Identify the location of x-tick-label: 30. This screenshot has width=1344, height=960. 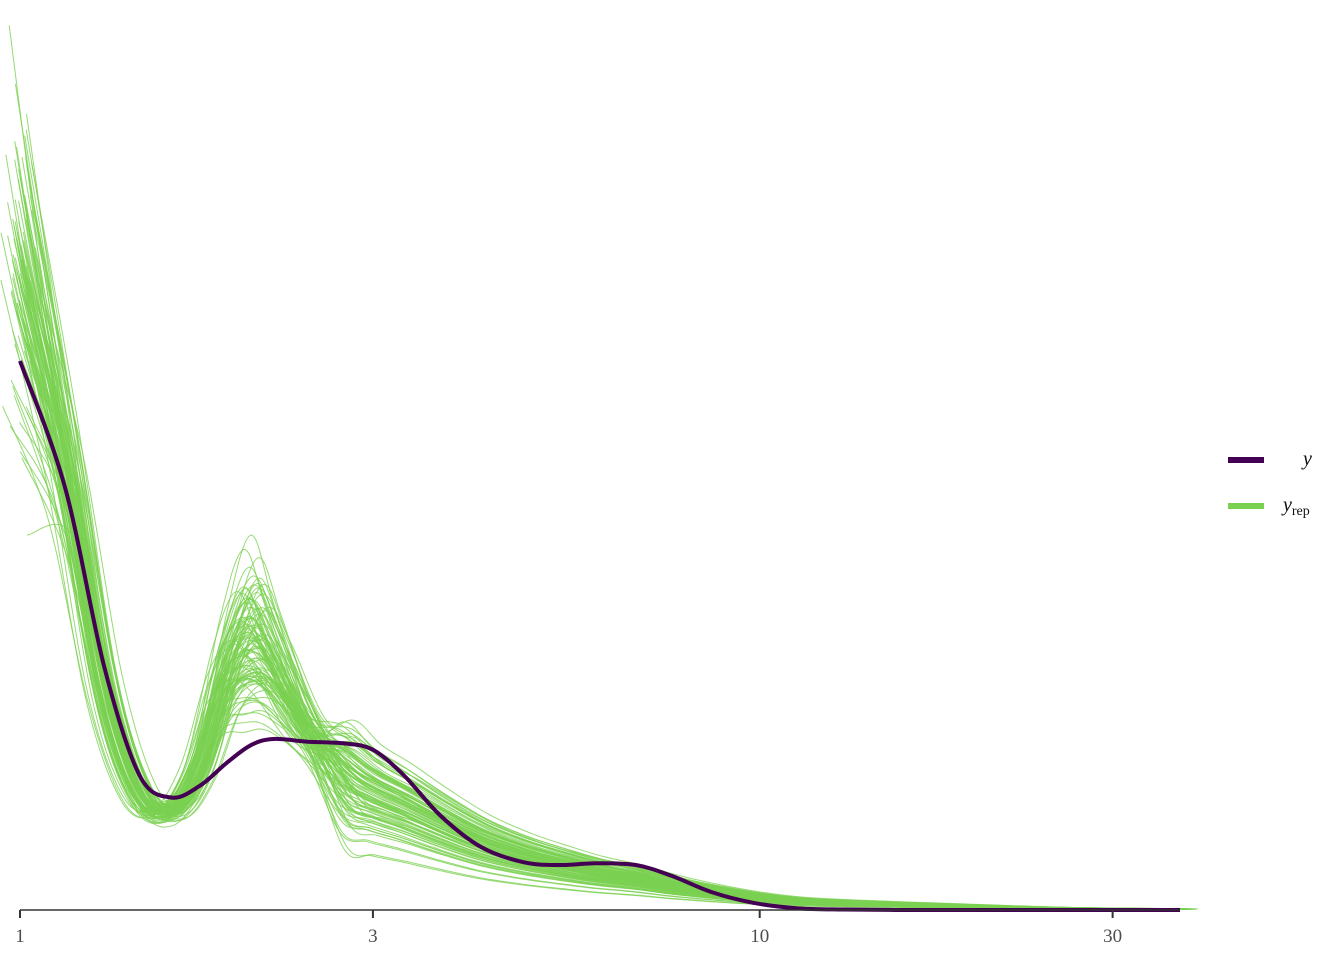
(1112, 936).